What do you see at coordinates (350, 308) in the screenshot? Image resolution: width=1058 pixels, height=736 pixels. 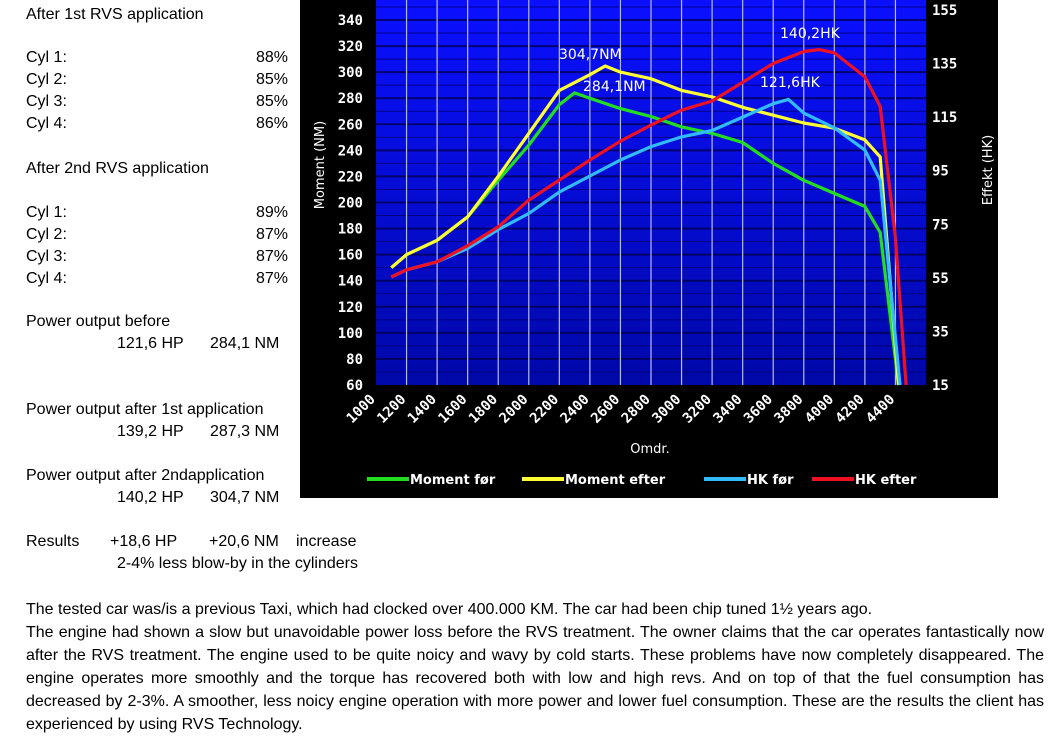 I see `y-tick-label: 120` at bounding box center [350, 308].